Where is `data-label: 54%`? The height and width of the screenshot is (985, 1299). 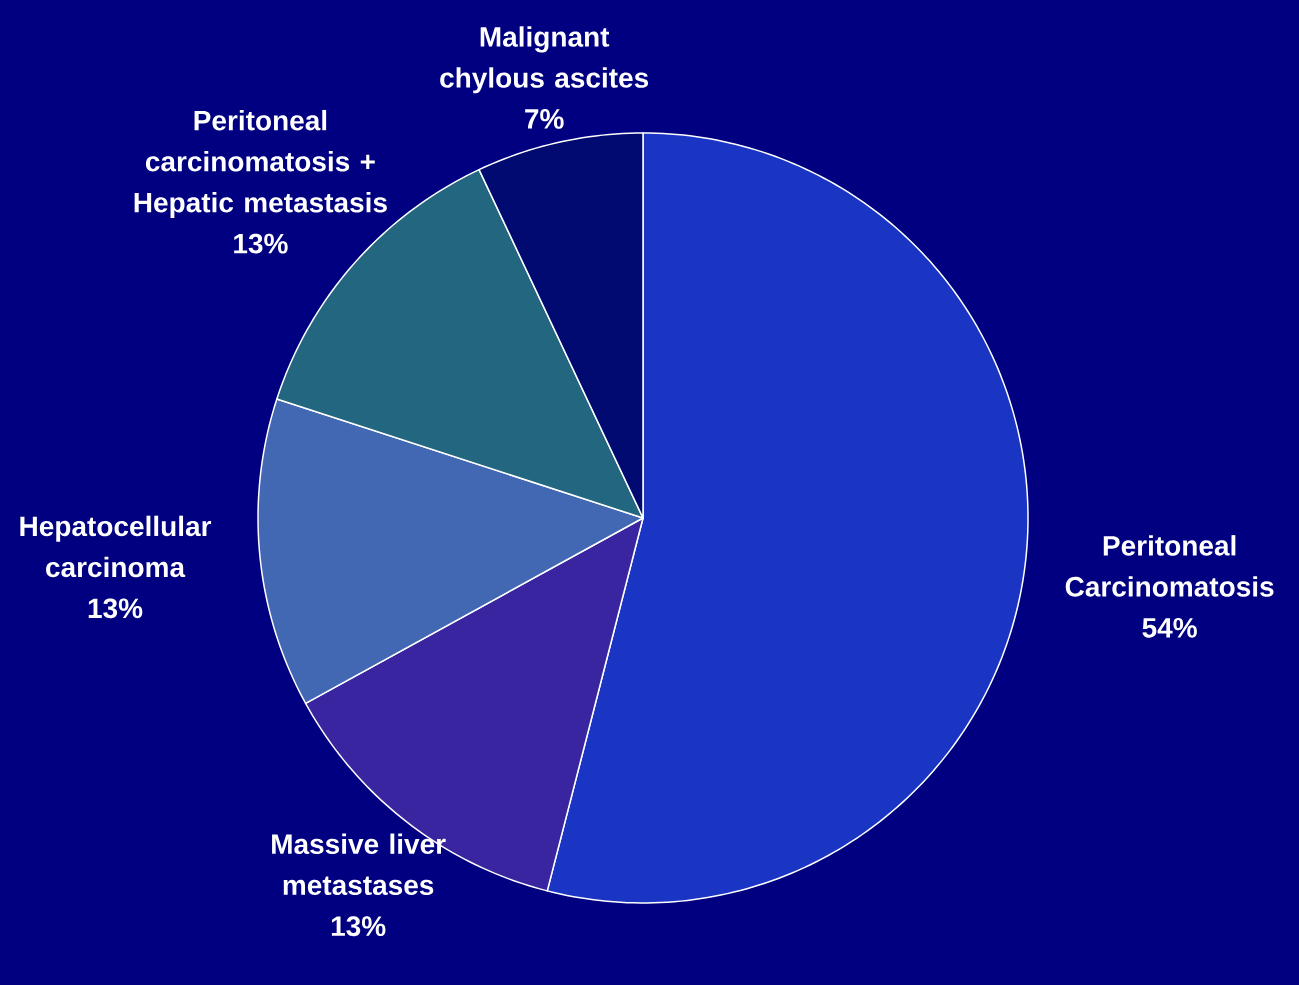
data-label: 54% is located at coordinates (1169, 627).